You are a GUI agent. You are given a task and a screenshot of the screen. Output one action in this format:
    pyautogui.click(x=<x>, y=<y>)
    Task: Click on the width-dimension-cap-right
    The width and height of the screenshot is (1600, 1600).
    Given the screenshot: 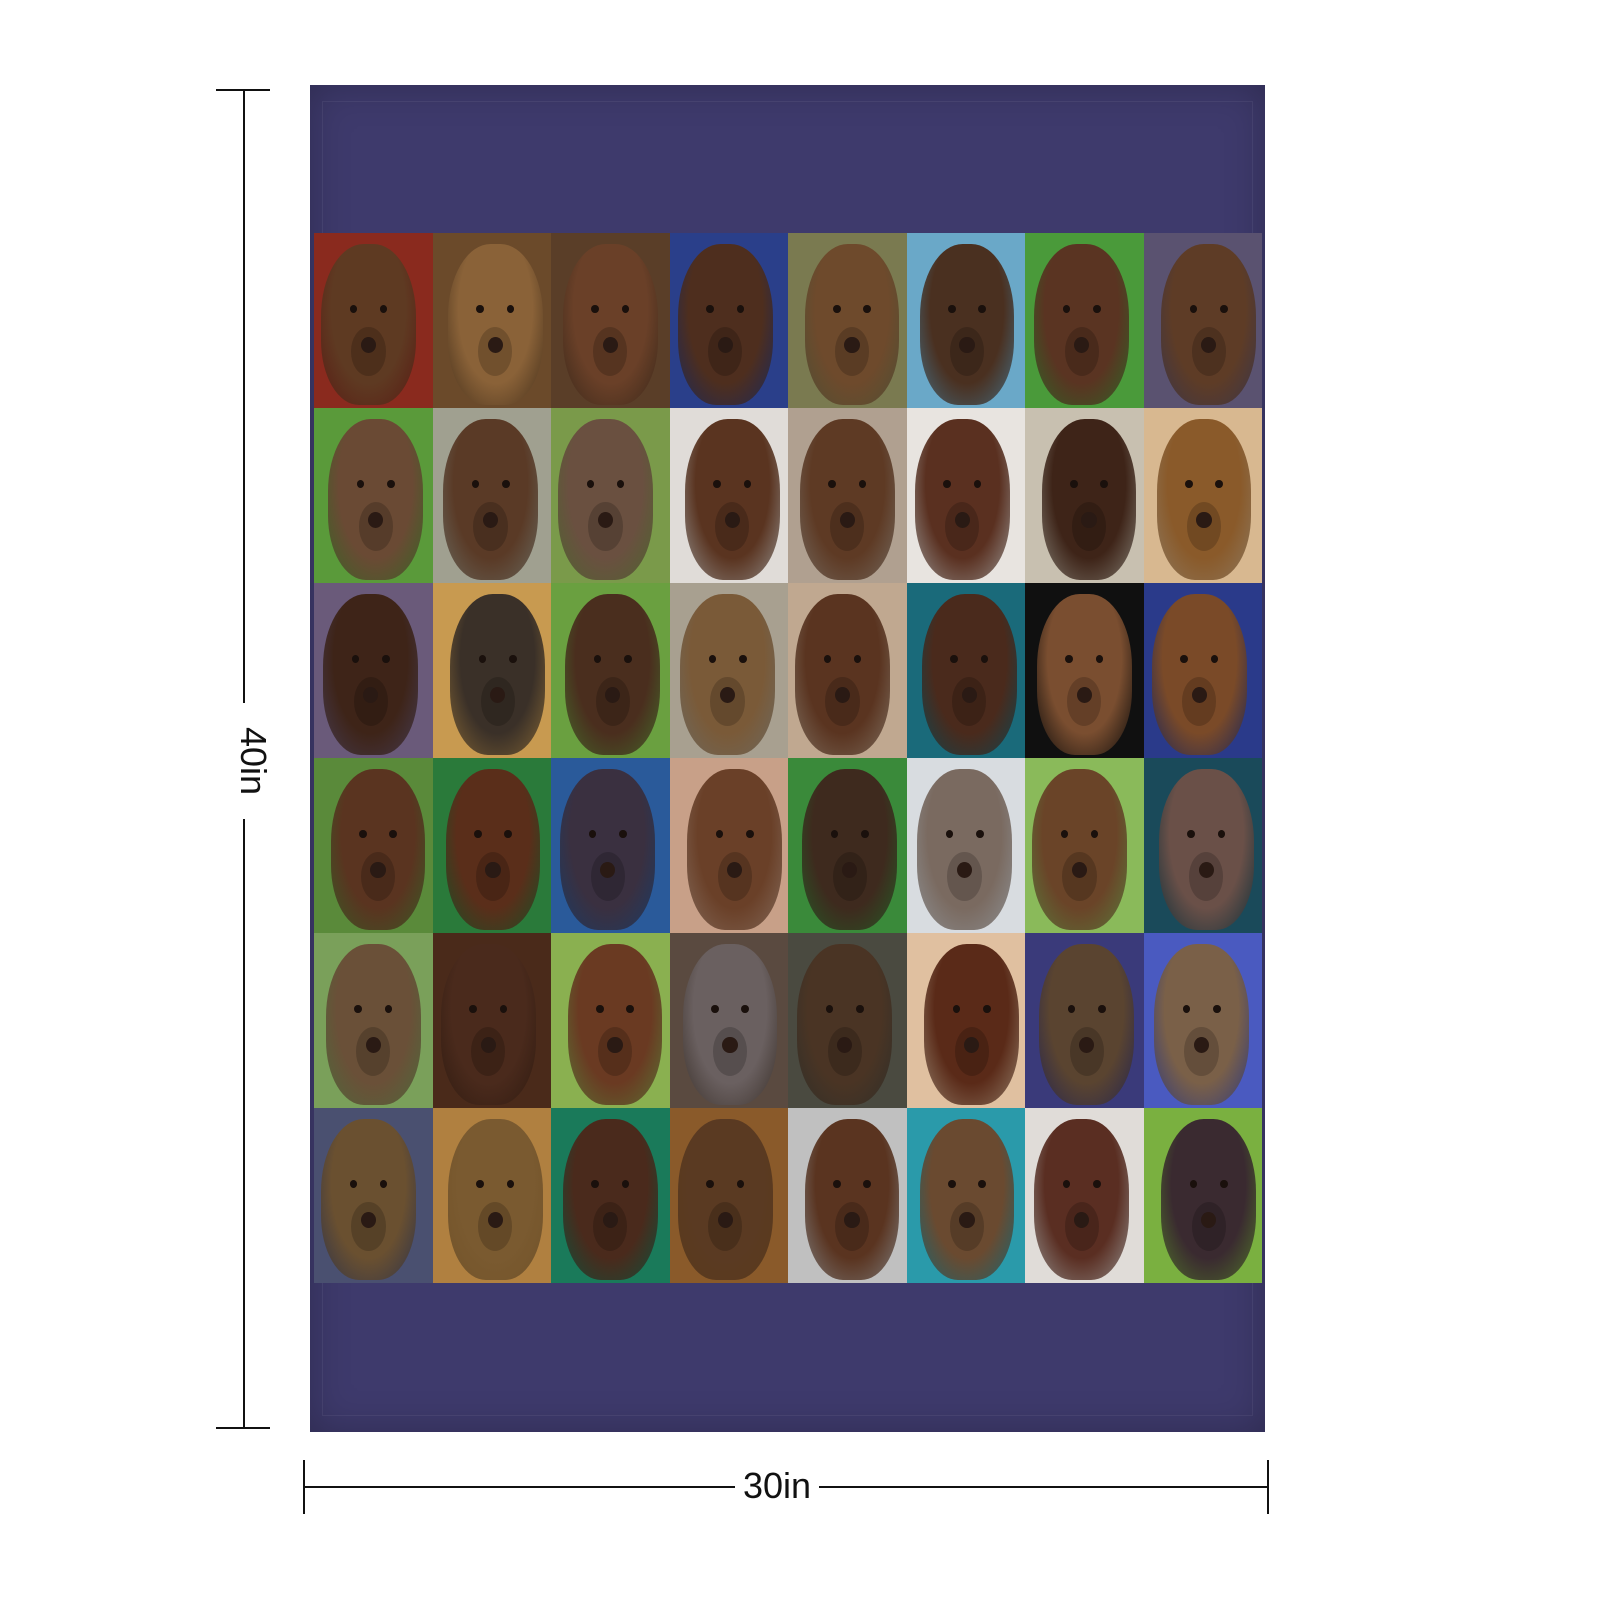 What is the action you would take?
    pyautogui.click(x=1268, y=1487)
    